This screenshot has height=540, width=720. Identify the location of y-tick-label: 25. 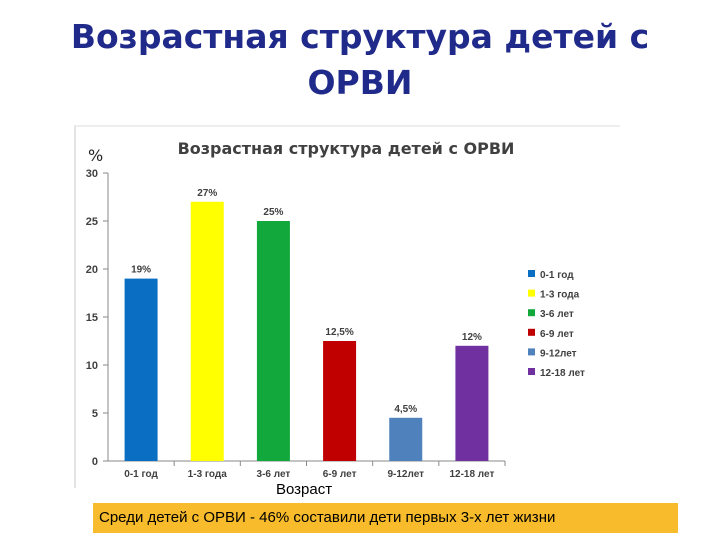
(92, 222).